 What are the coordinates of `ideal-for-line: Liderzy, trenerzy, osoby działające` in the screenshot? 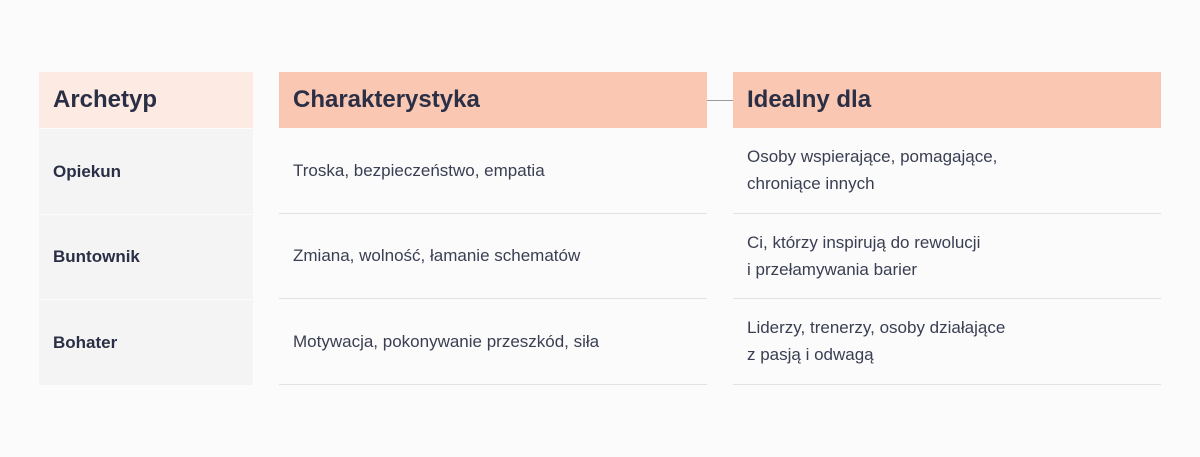 It's located at (876, 328).